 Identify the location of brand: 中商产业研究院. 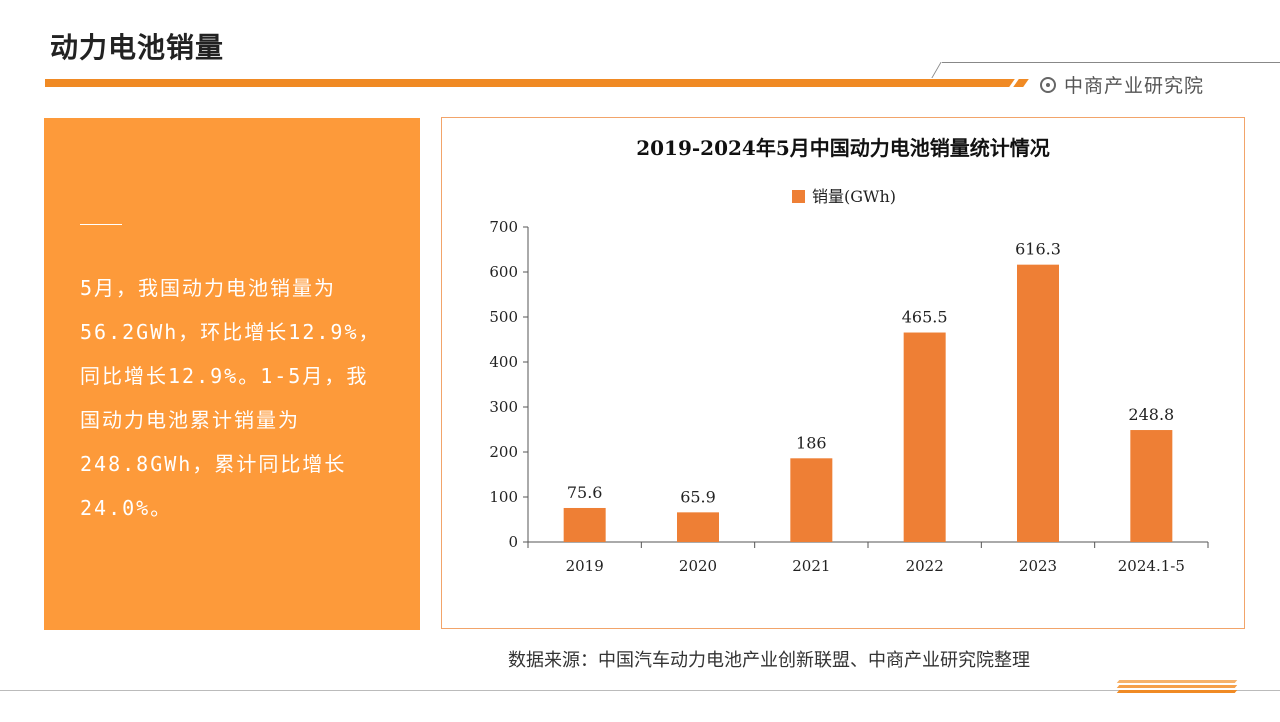
(1122, 84).